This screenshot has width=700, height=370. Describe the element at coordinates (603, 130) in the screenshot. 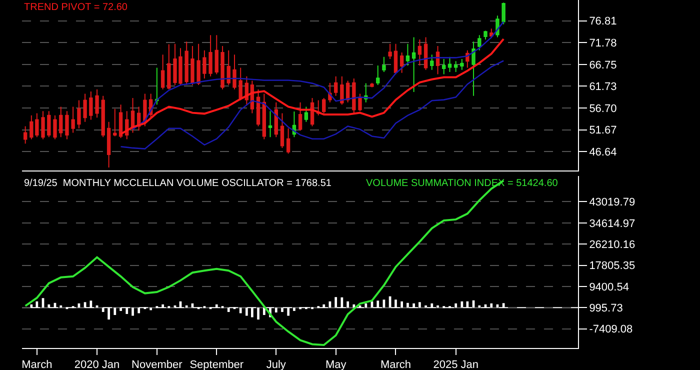

I see `y-tick-label: 51.67` at that location.